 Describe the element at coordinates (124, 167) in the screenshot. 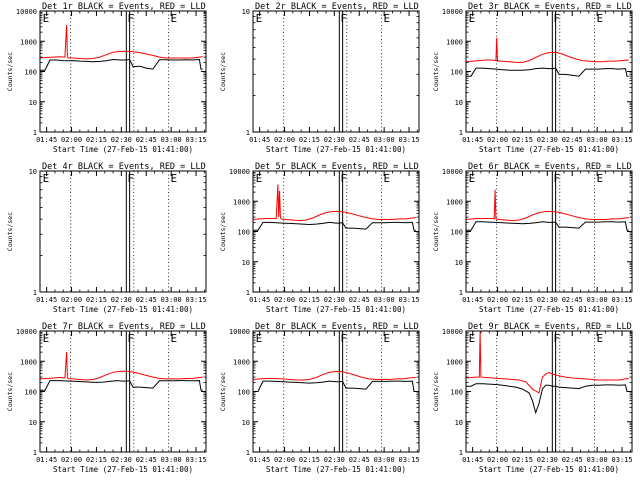

I see `panel-title: Det 4r BLACK = Events, RED = LLD` at that location.